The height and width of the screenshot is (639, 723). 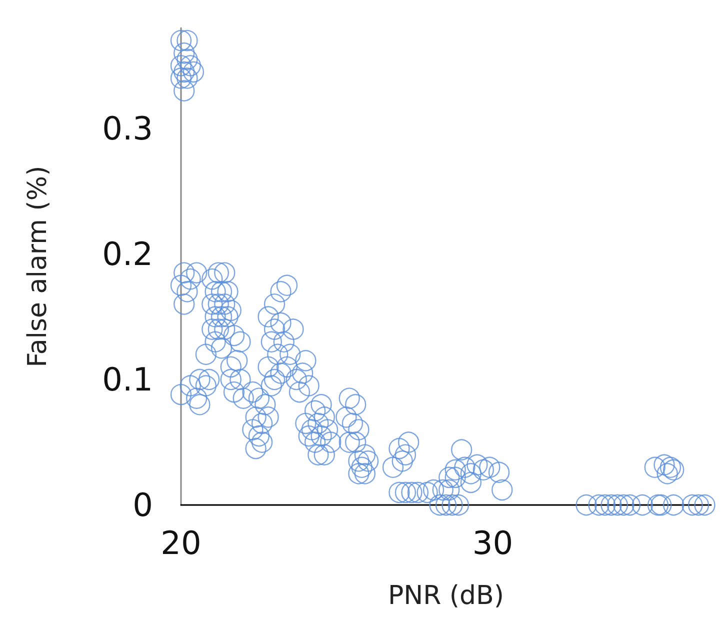 I want to click on y-axis-title: False alarm (%), so click(x=38, y=267).